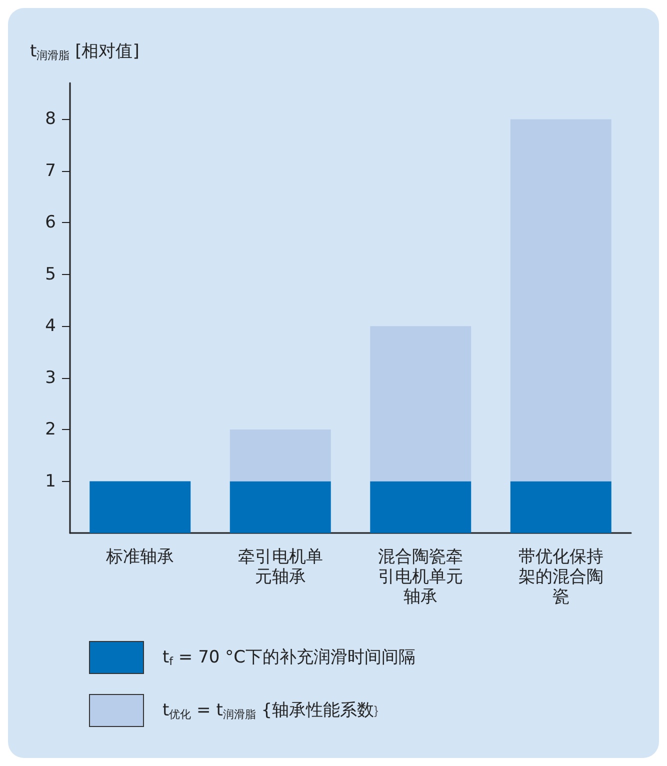 The image size is (667, 766). I want to click on x-tick-label: 带优化保持架的混合陶瓷, so click(561, 577).